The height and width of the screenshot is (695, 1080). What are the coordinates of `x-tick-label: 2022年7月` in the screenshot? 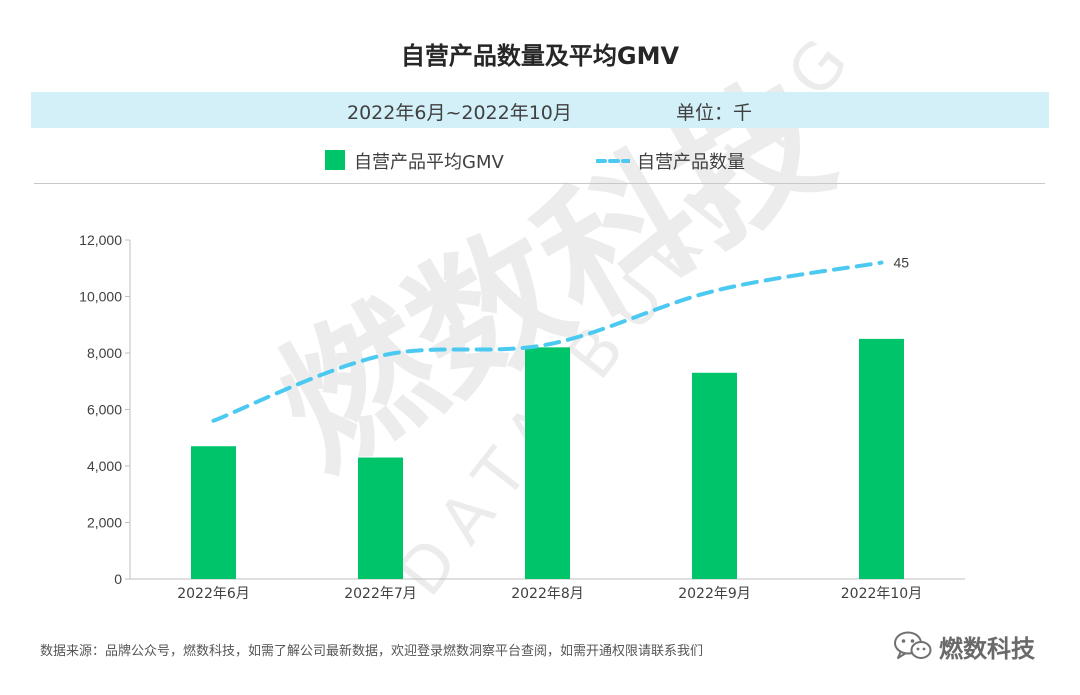 It's located at (380, 594).